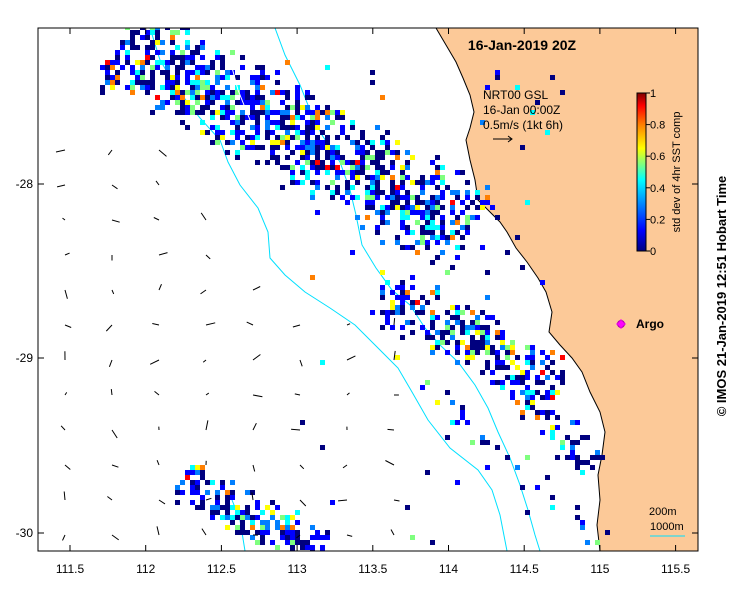  I want to click on x-tick-label: 114.5, so click(524, 569).